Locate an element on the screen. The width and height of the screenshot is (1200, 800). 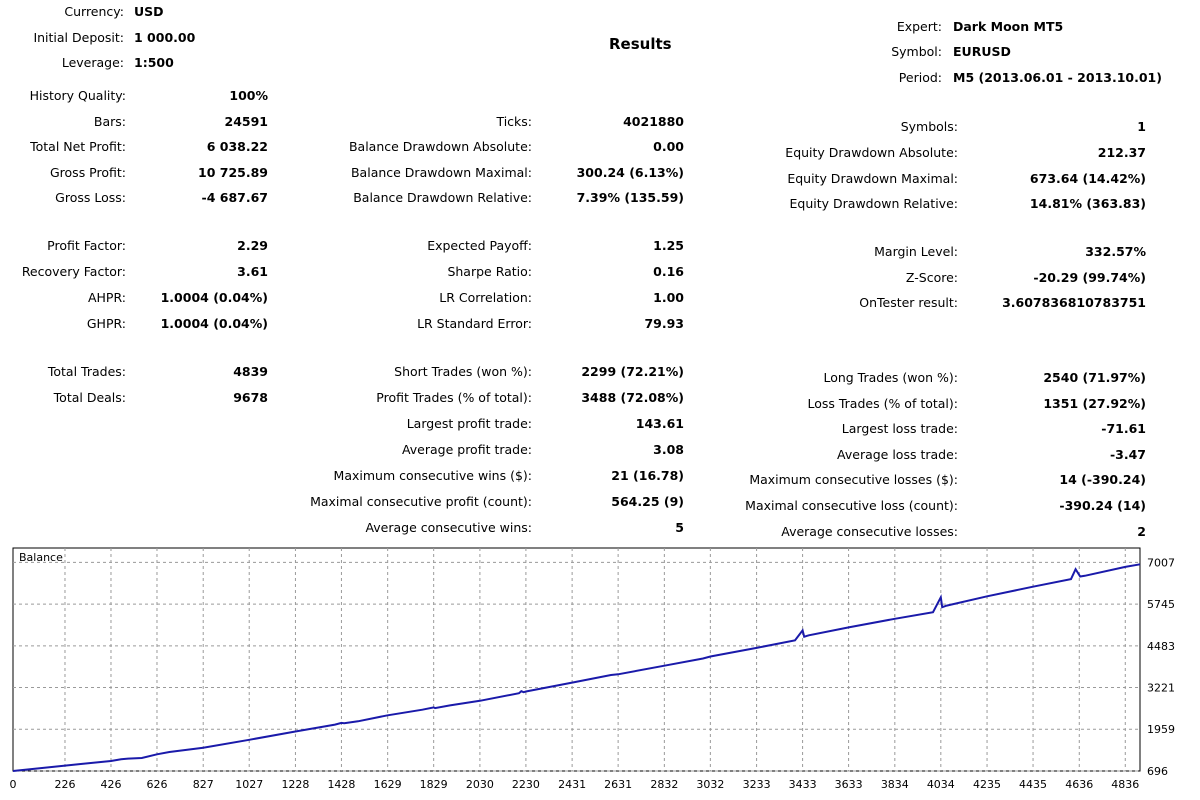
avg-consecutive-wins-value: 5 is located at coordinates (679, 527).